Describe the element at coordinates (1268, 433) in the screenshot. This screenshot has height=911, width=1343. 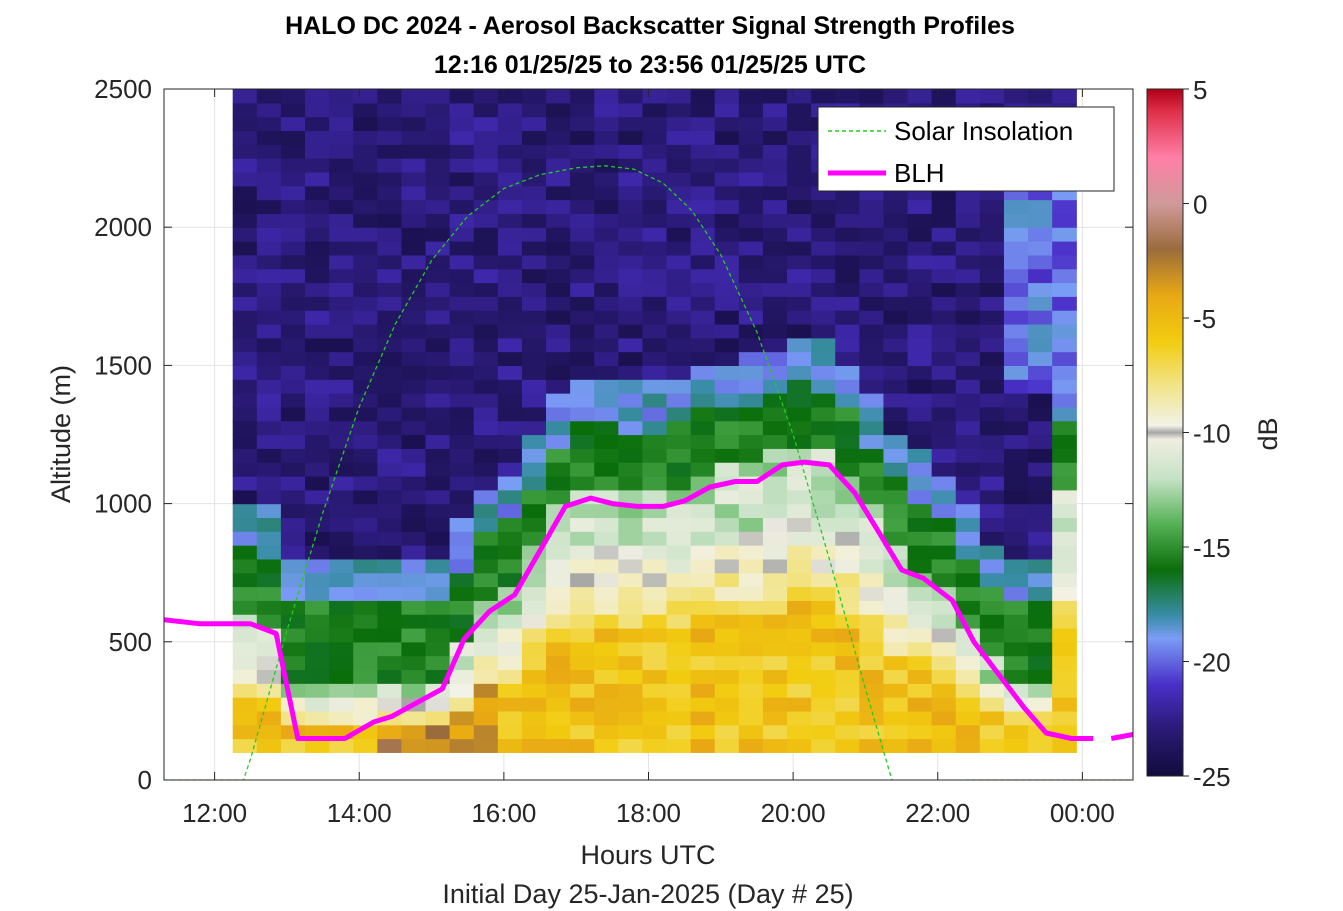
I see `colorbar-label: dB` at that location.